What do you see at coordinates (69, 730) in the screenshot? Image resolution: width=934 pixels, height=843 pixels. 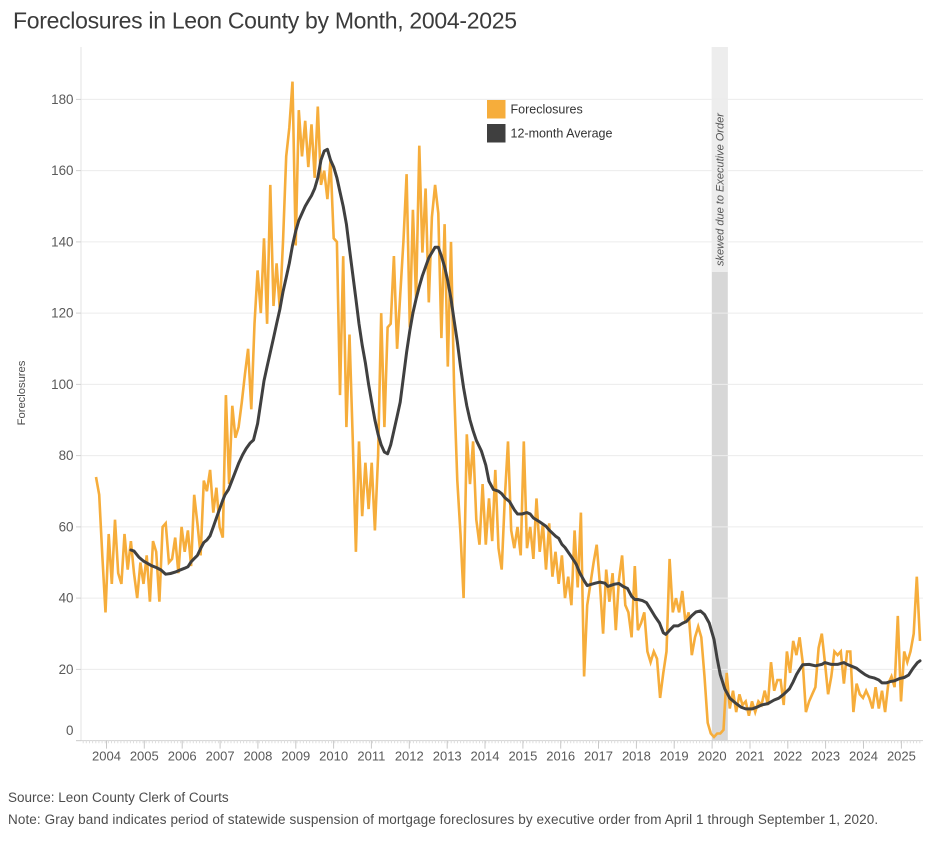 I see `svg-text: 0` at bounding box center [69, 730].